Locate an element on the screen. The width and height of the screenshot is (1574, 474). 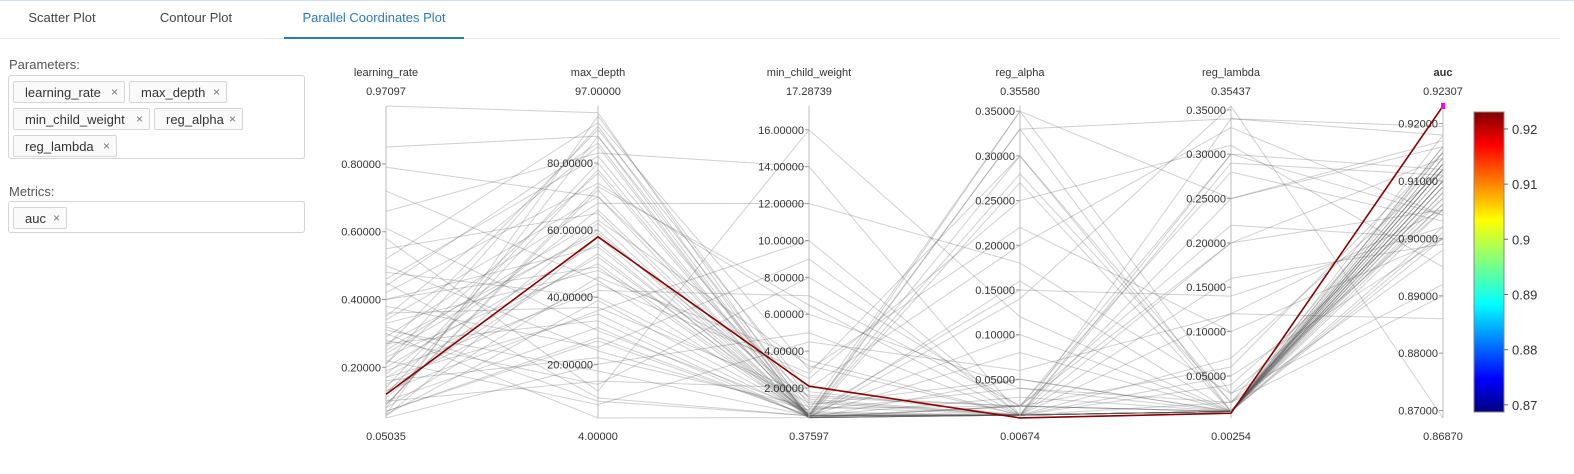
axis-min-label: 0.86870 is located at coordinates (1443, 437).